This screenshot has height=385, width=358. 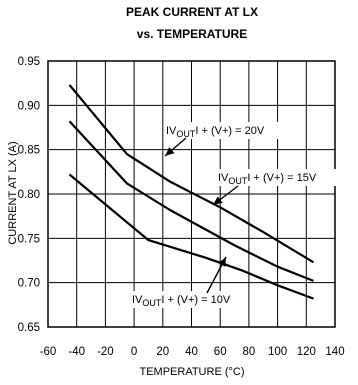 I want to click on chart-title-line-2: vs. TEMPERATURE, so click(x=192, y=34).